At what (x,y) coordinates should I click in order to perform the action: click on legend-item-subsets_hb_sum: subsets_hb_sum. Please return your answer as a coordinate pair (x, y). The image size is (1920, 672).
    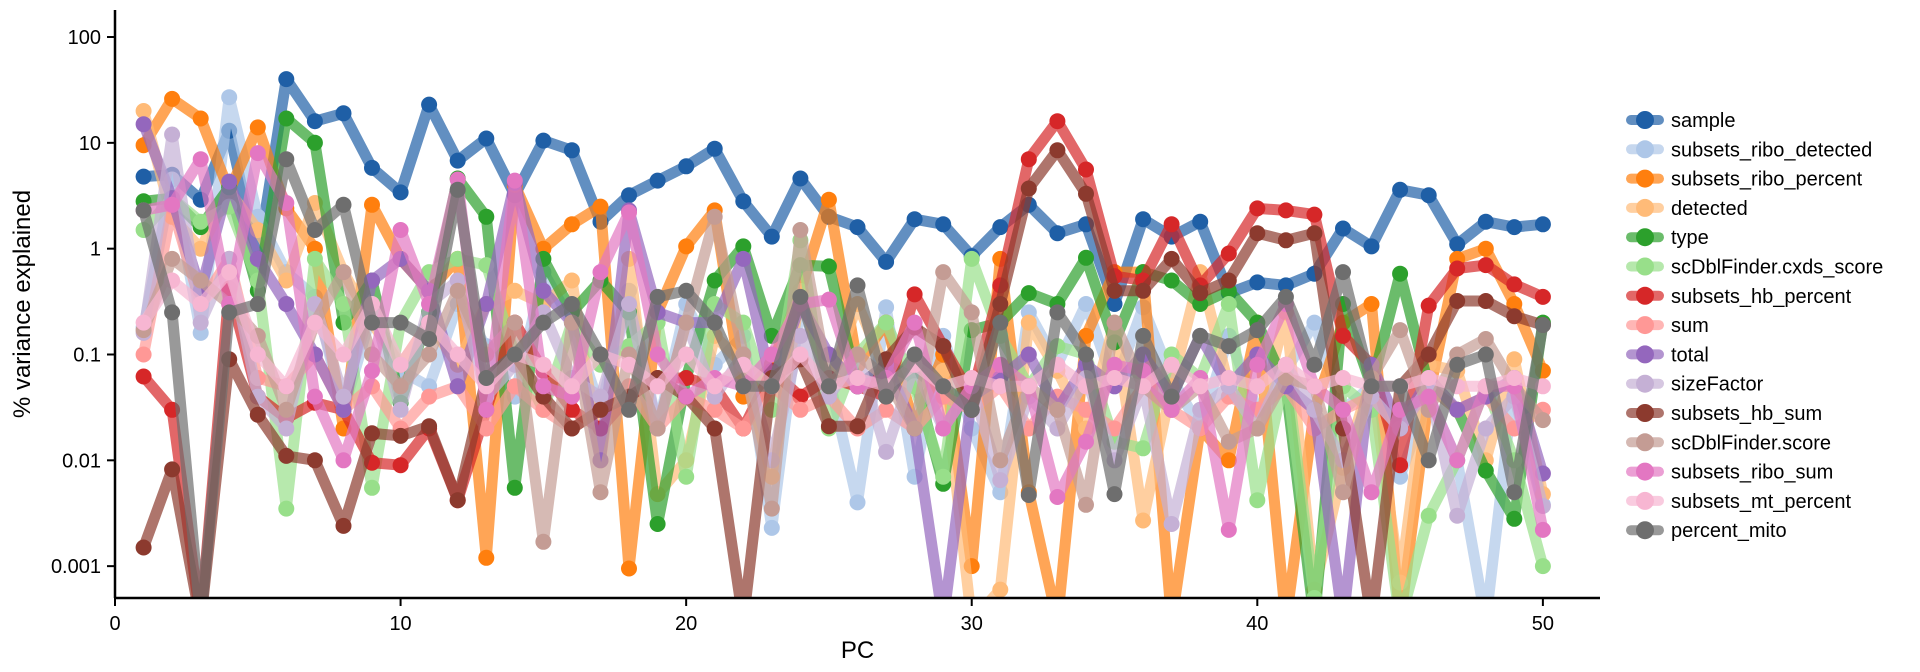
    Looking at the image, I should click on (1724, 414).